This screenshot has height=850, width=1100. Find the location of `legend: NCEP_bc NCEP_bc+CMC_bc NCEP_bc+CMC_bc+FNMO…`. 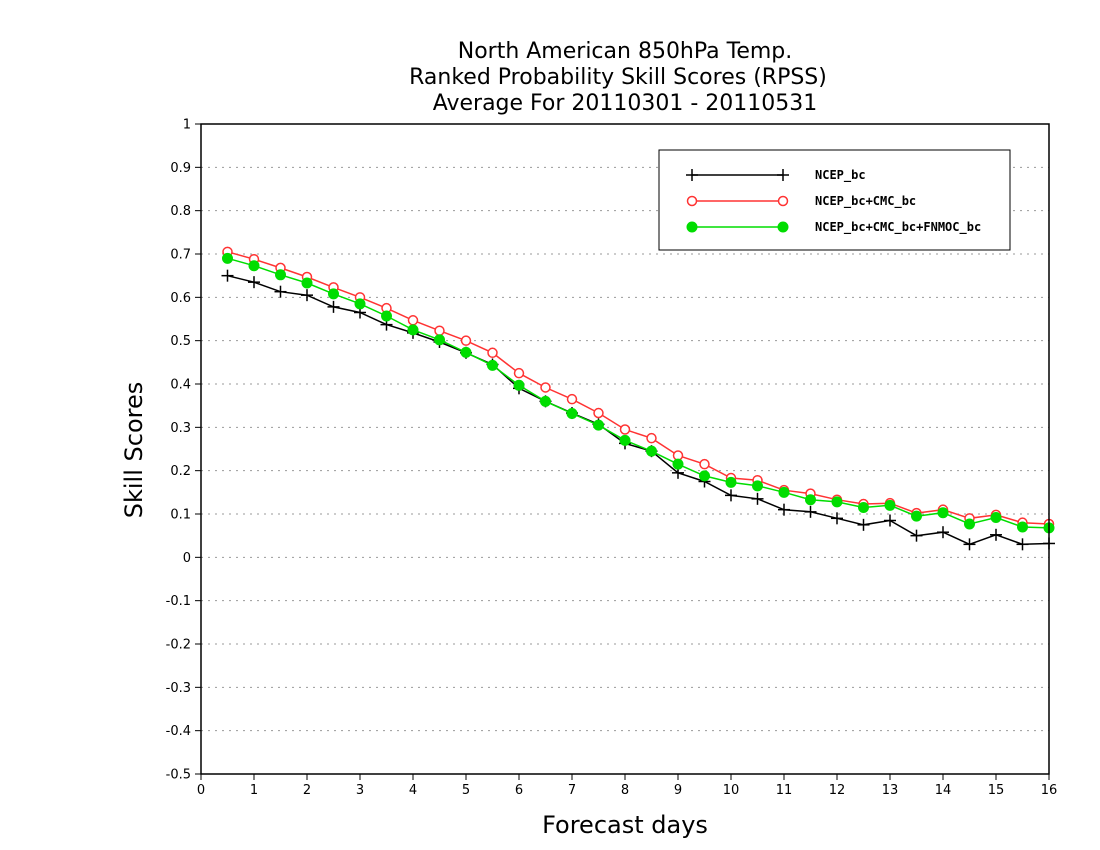

legend: NCEP_bc NCEP_bc+CMC_bc NCEP_bc+CMC_bc+FNMO… is located at coordinates (834, 200).